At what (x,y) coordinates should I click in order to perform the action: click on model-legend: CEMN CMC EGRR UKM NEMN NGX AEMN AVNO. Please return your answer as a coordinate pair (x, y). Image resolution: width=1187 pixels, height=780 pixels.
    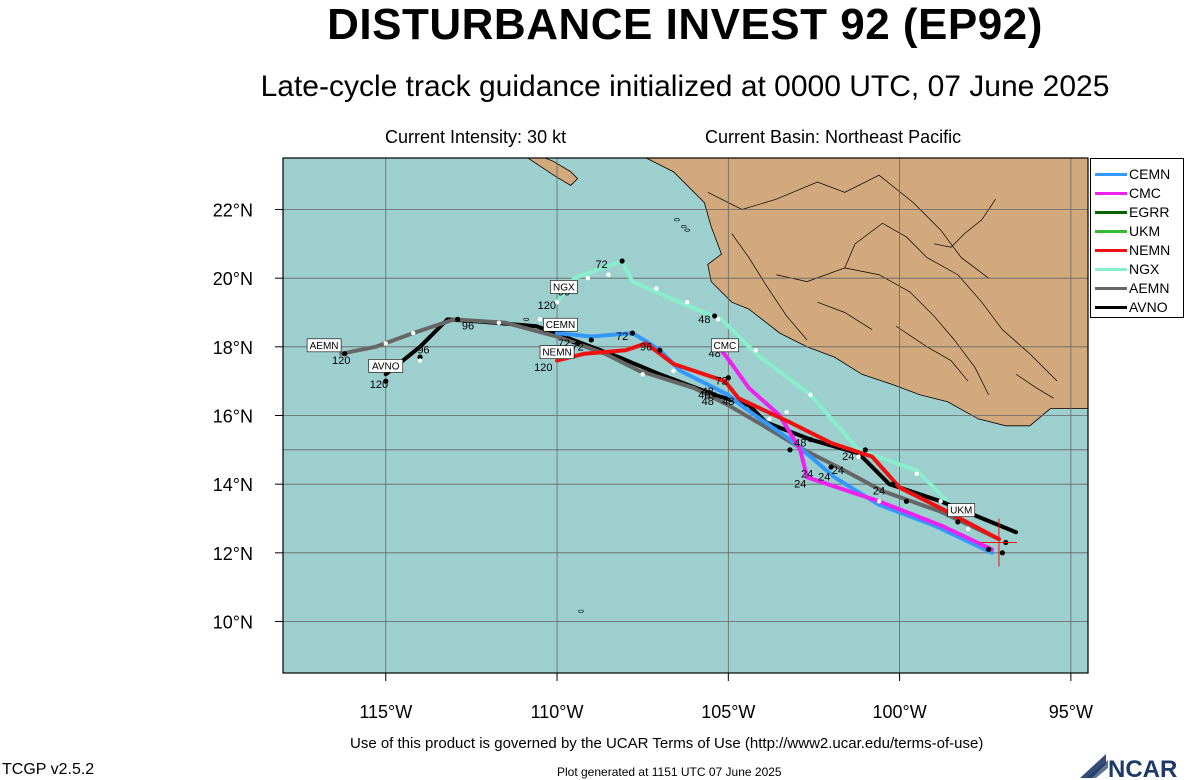
    Looking at the image, I should click on (1137, 238).